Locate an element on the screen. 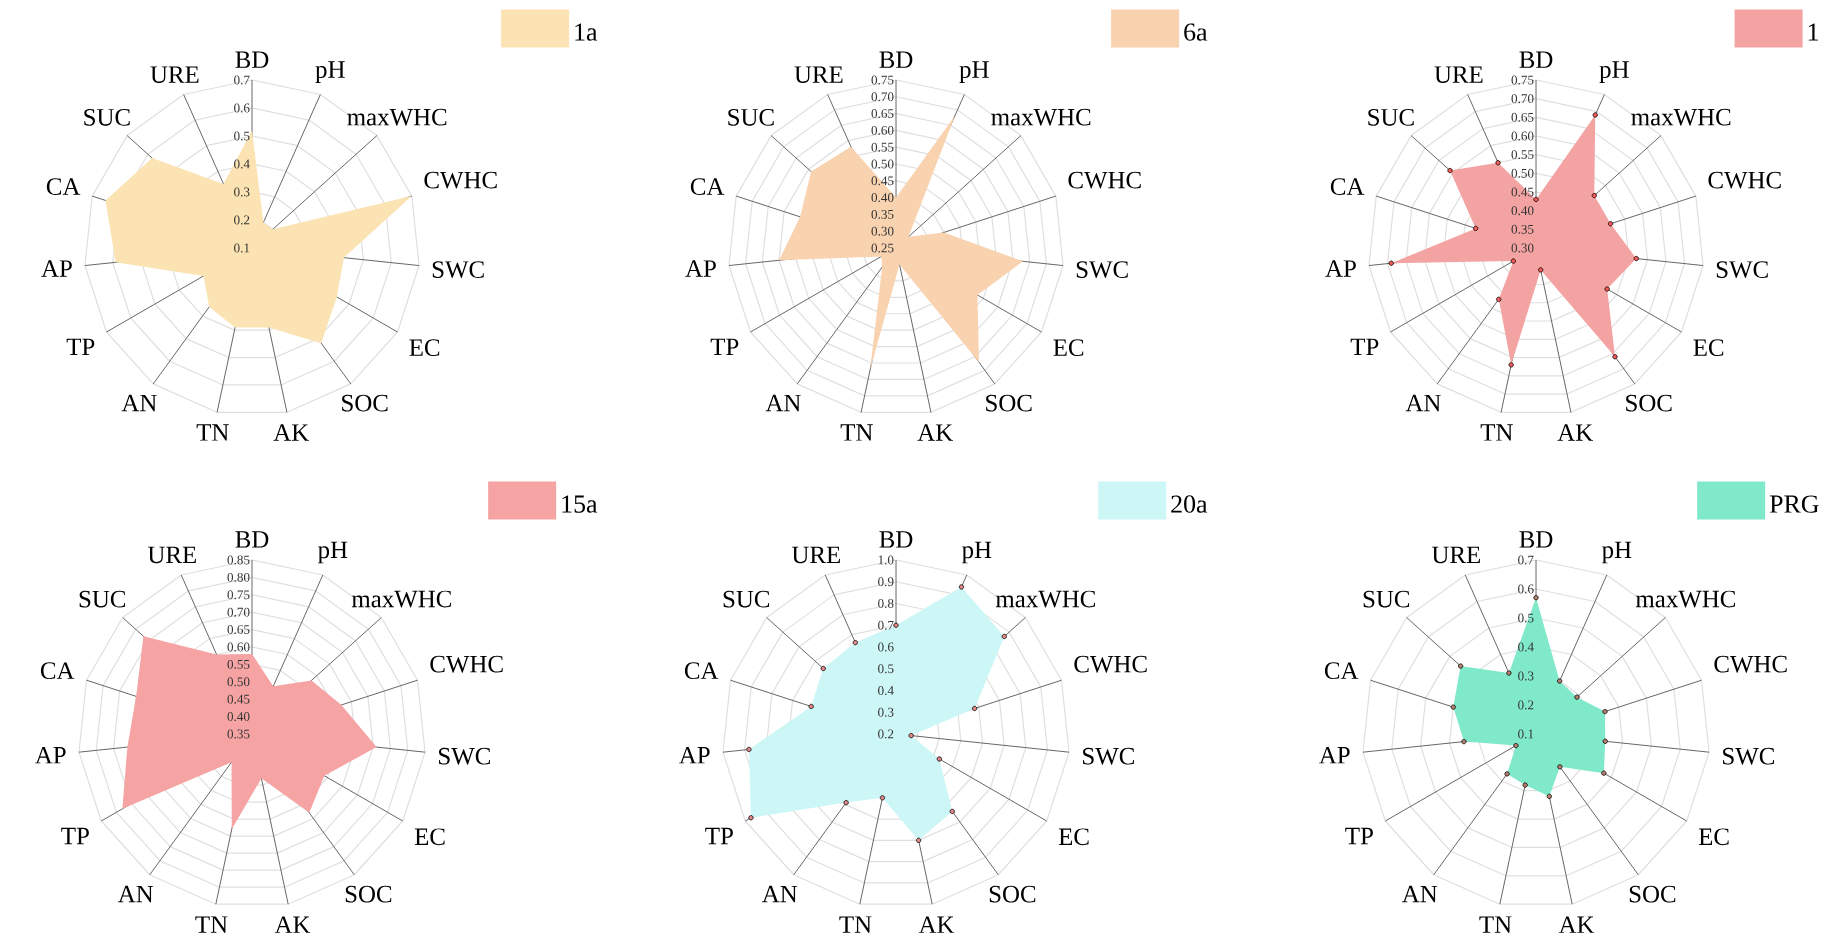 This screenshot has height=944, width=1832. legend-label: 6a is located at coordinates (1196, 32).